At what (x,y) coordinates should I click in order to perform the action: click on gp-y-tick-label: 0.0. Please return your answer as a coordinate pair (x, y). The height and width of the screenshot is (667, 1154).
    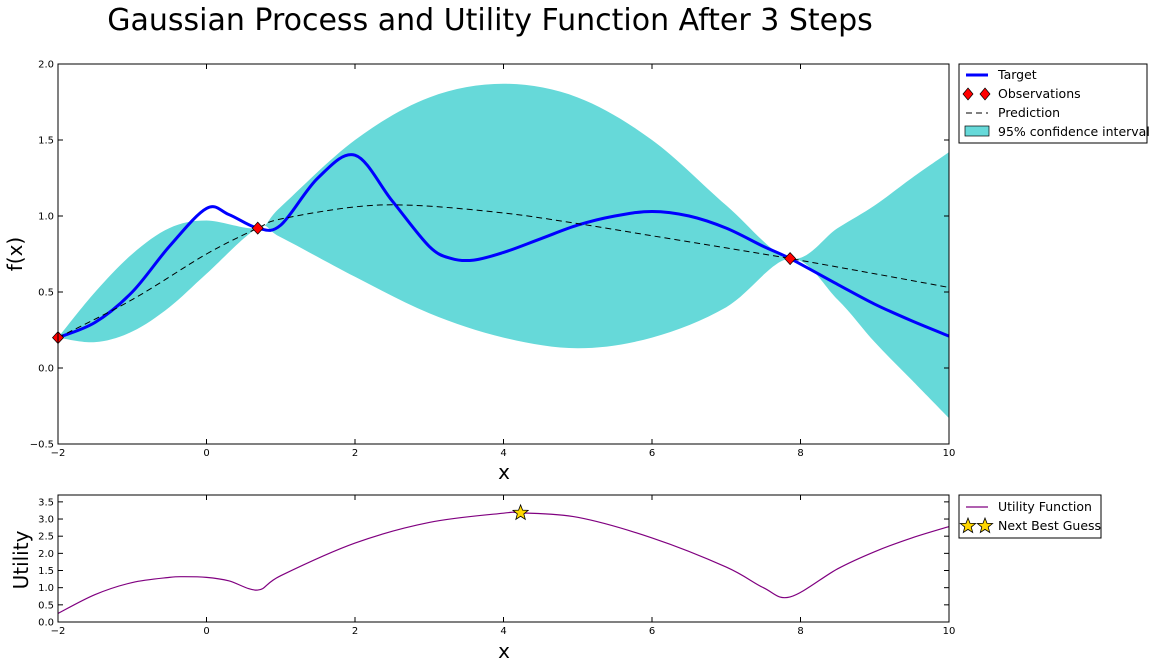
    Looking at the image, I should click on (46, 369).